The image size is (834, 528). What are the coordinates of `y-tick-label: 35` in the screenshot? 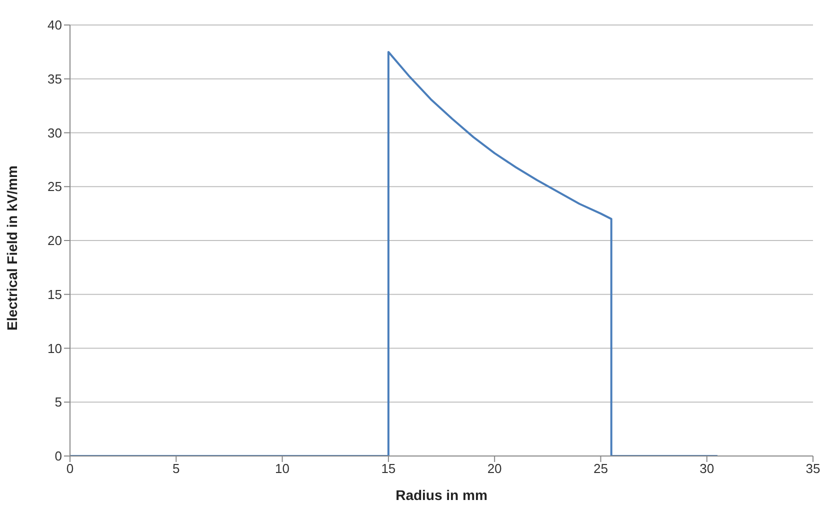 It's located at (55, 78).